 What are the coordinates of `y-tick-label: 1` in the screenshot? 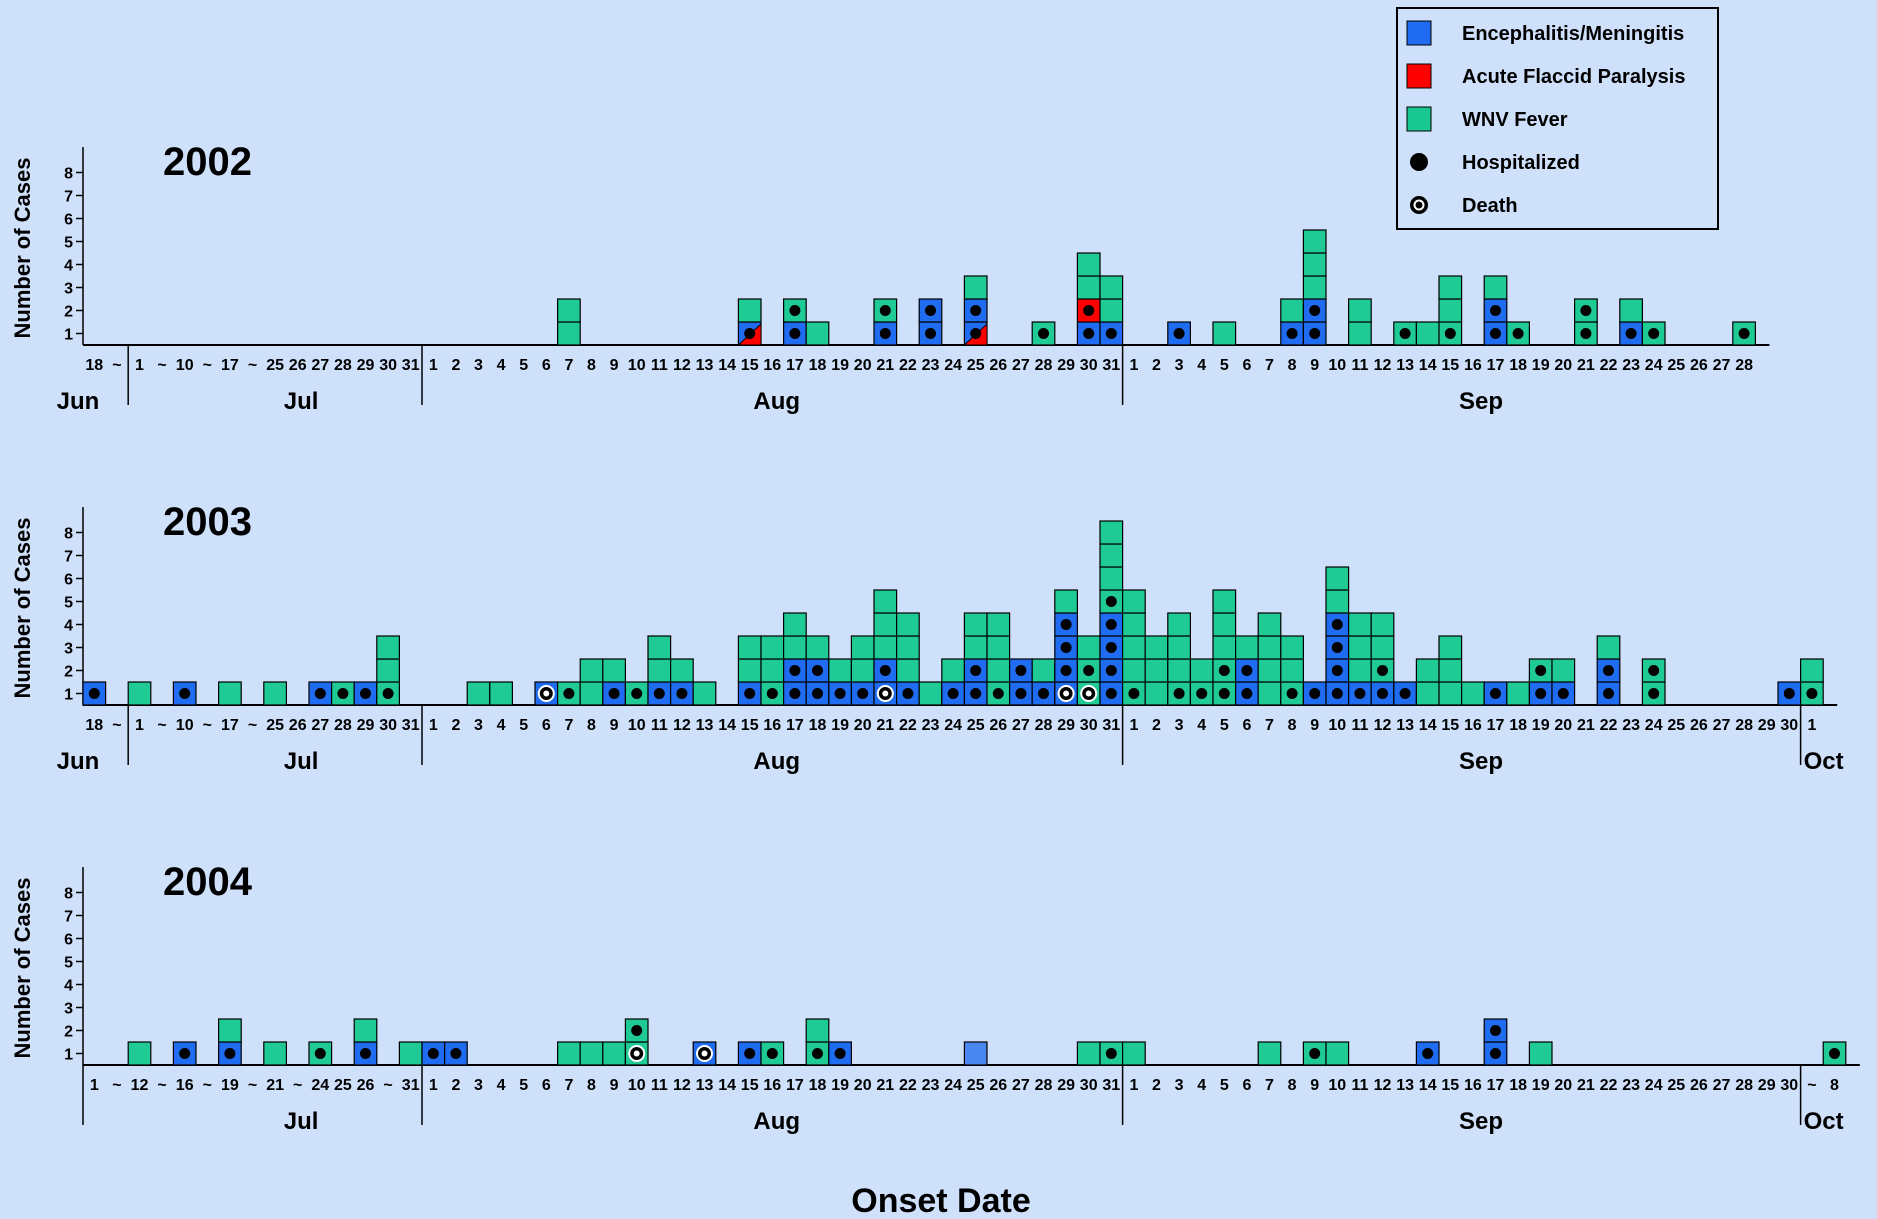 It's located at (68, 695).